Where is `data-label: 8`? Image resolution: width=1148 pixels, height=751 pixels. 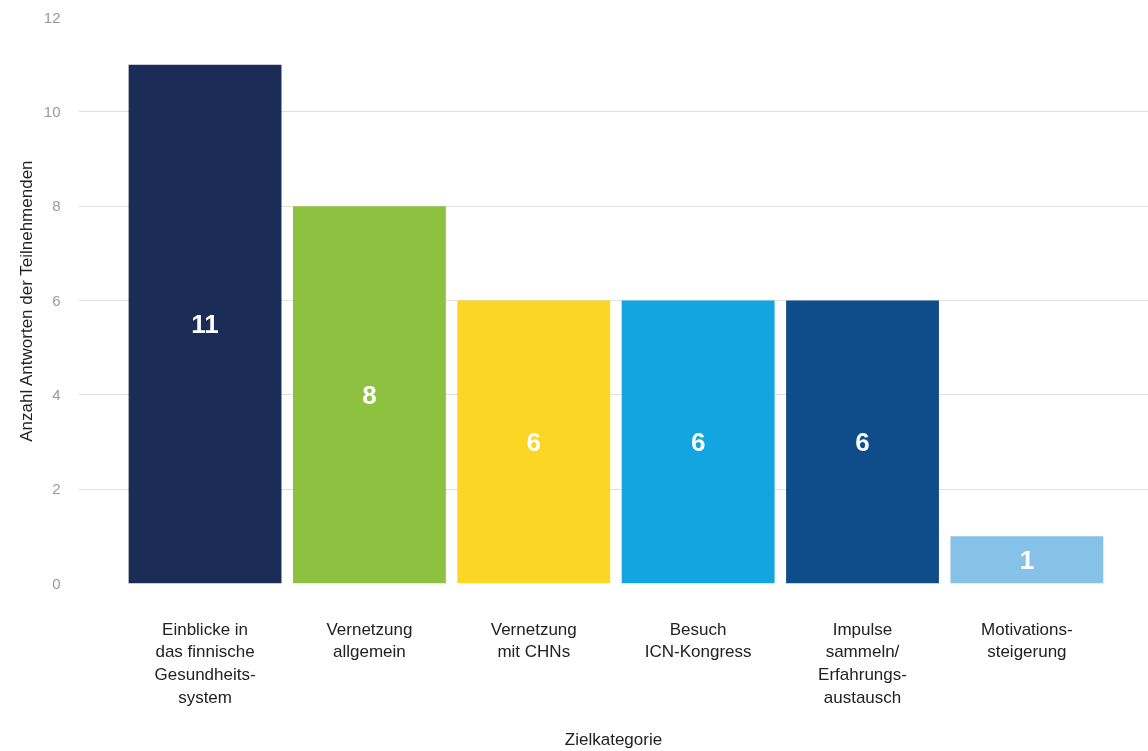 data-label: 8 is located at coordinates (369, 394).